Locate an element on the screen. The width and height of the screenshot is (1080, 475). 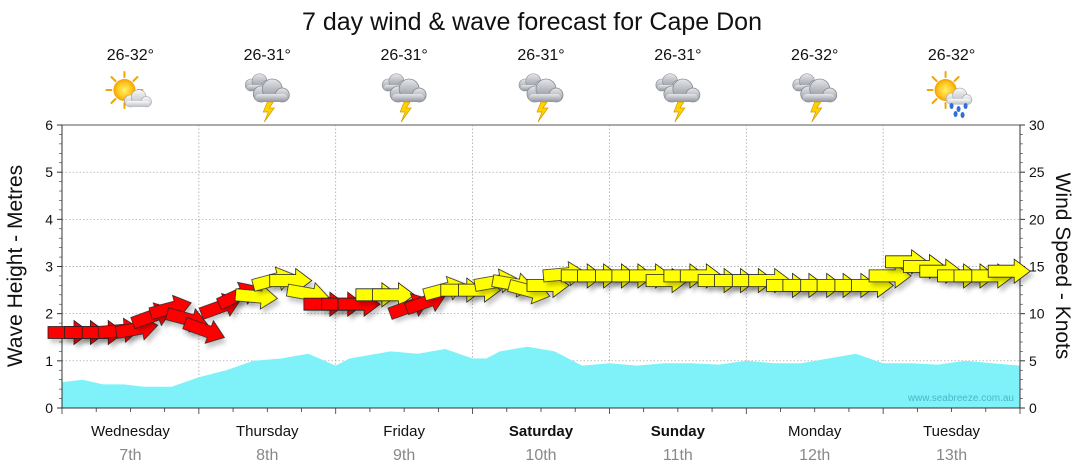
y-tick-left-label: 5 is located at coordinates (49, 172).